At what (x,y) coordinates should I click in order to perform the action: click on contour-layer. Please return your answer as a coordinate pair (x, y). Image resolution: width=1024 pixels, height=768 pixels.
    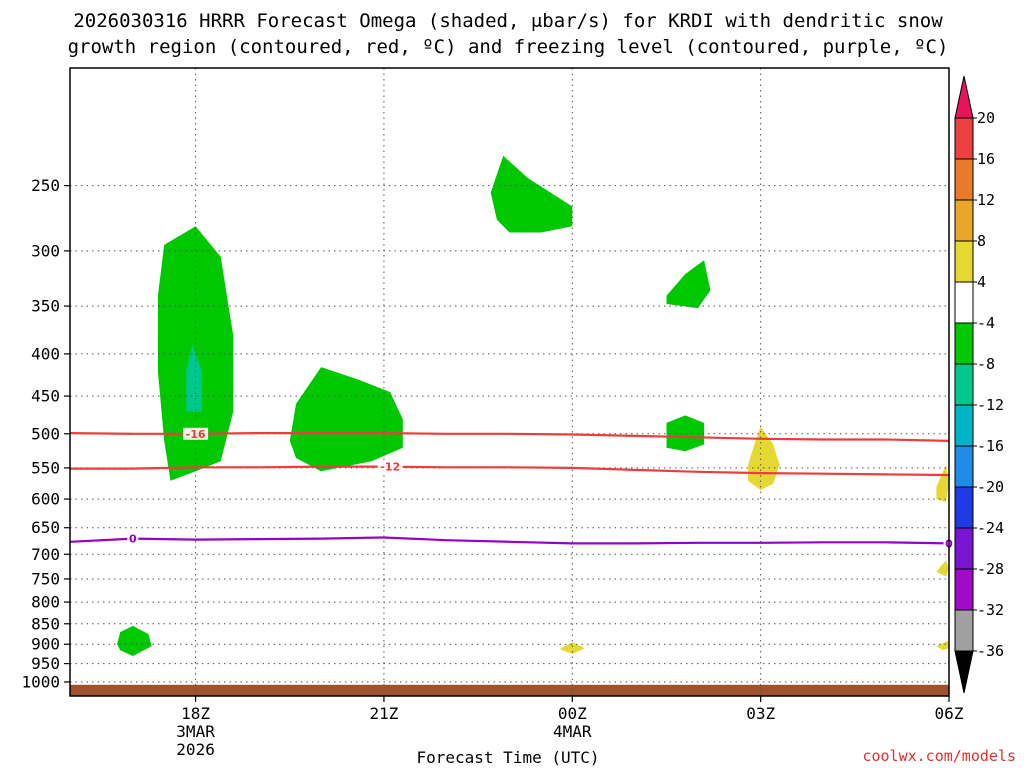
    Looking at the image, I should click on (509, 488).